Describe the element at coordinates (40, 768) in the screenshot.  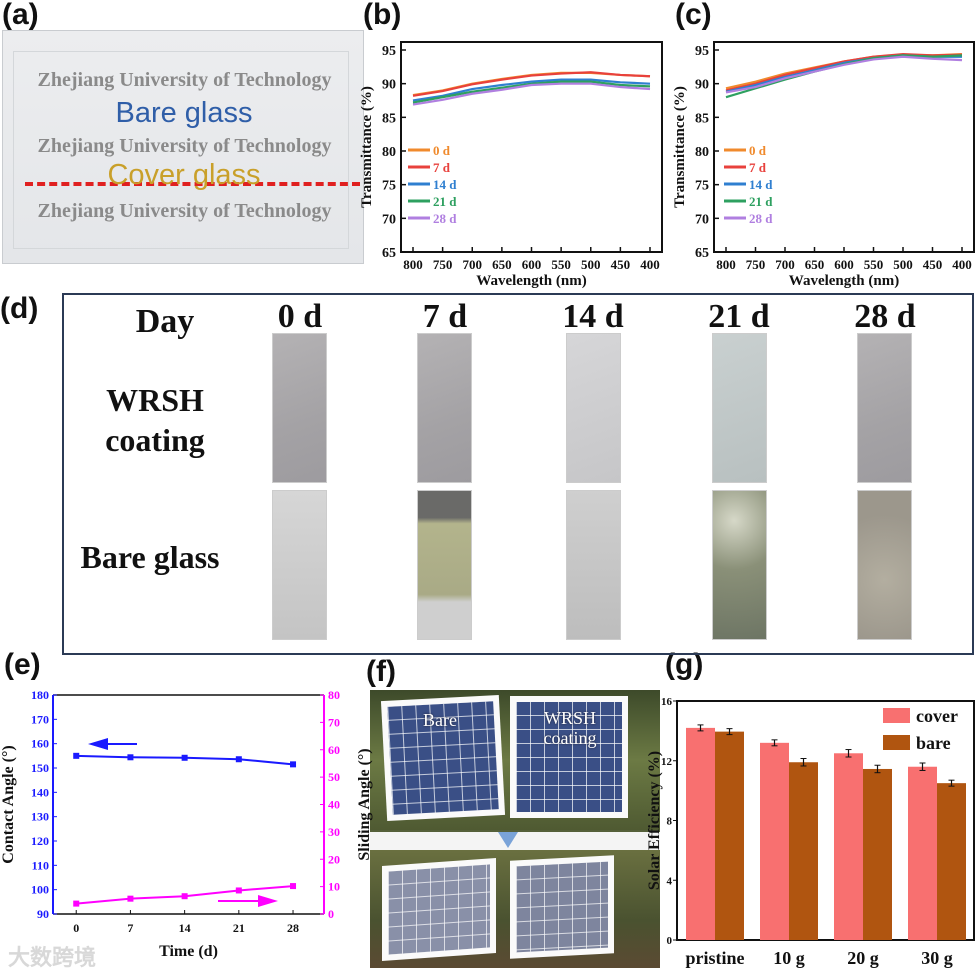
I see `y-tick-label-e: 150` at that location.